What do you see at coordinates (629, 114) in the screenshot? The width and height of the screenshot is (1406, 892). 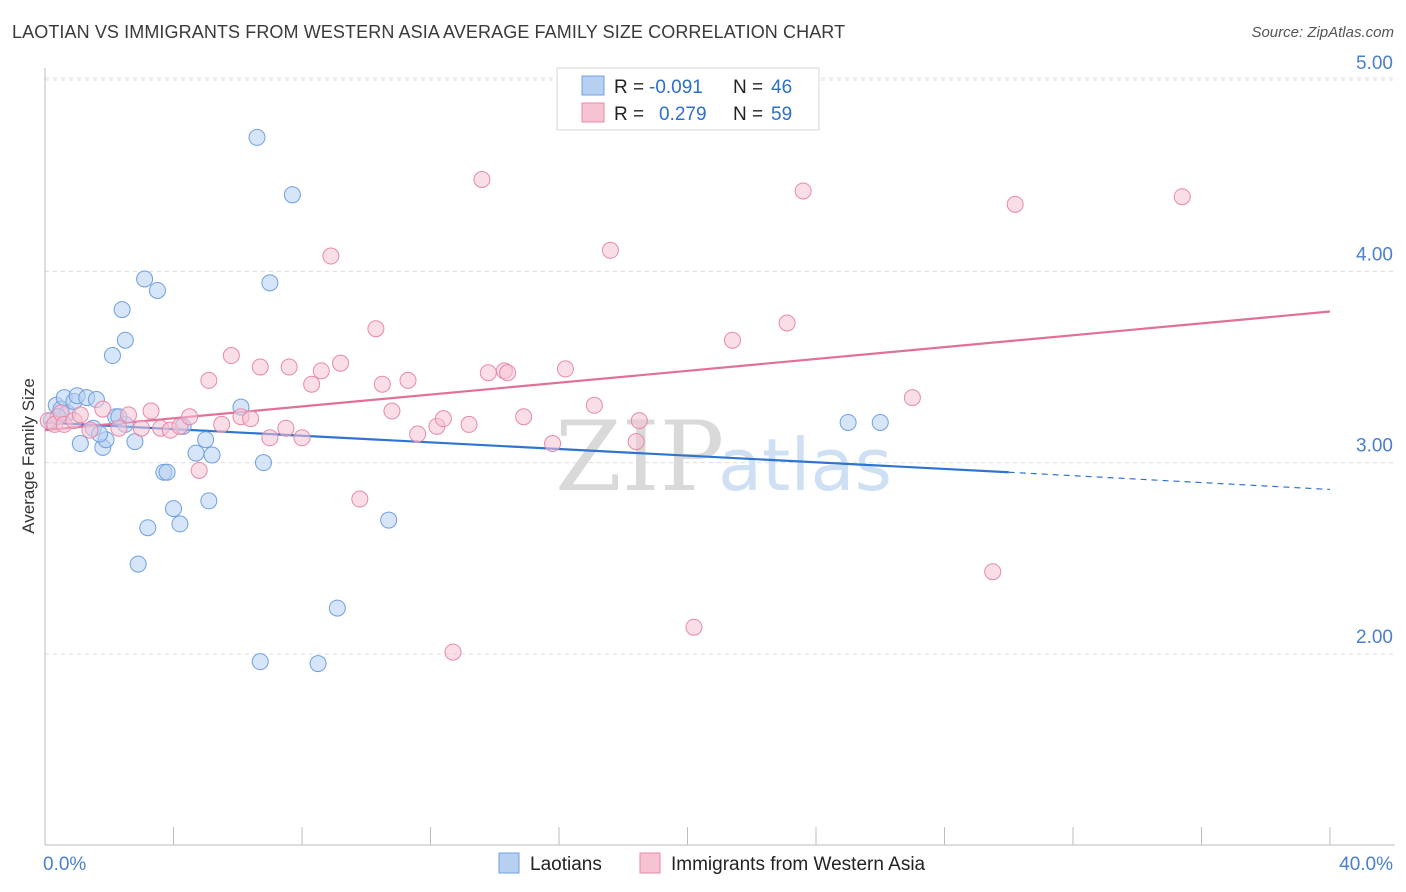 I see `legend-r-label-2: R =` at bounding box center [629, 114].